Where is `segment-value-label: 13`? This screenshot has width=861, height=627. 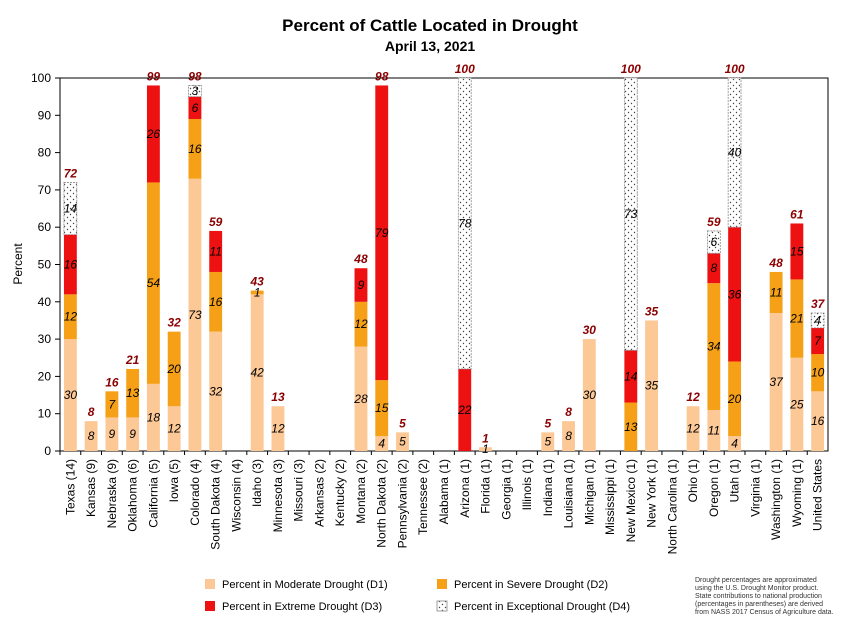
segment-value-label: 13 is located at coordinates (631, 427).